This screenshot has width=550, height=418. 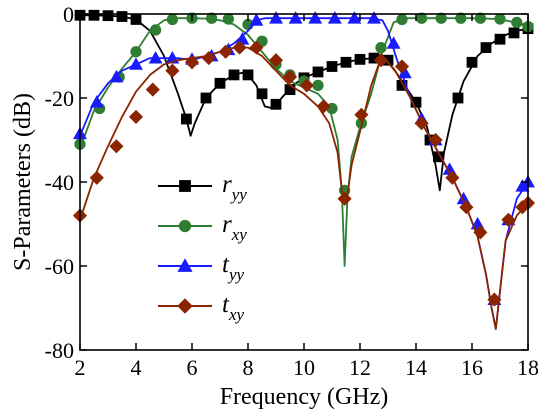 What do you see at coordinates (202, 187) in the screenshot?
I see `legend-item-ryy: ryy` at bounding box center [202, 187].